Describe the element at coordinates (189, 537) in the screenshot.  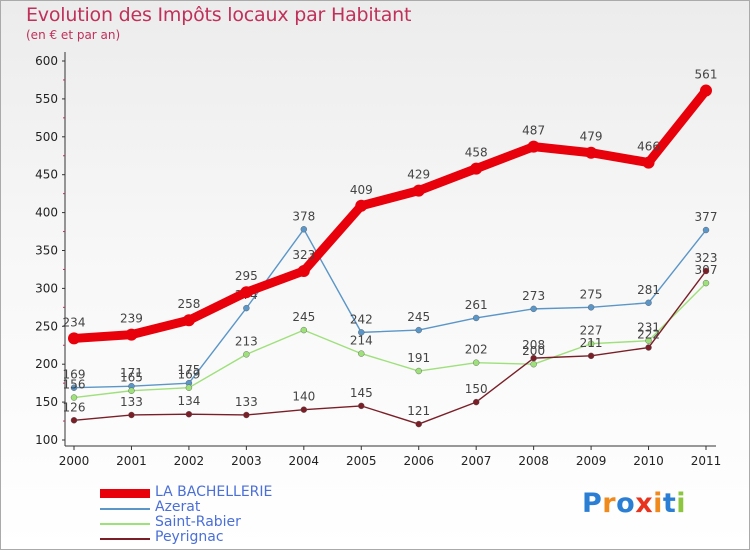
I see `legend-label: Peyrignac` at that location.